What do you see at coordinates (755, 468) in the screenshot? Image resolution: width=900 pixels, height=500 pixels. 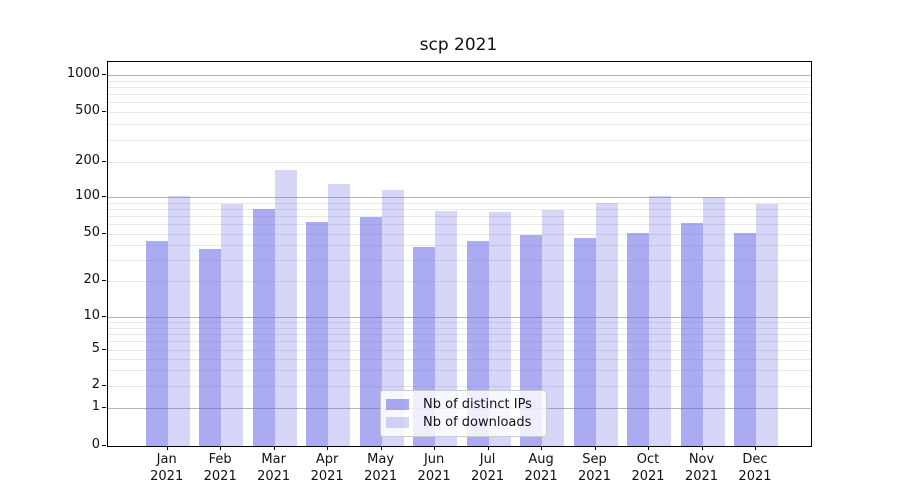 I see `x-axis-tick-label: Dec 2021` at bounding box center [755, 468].